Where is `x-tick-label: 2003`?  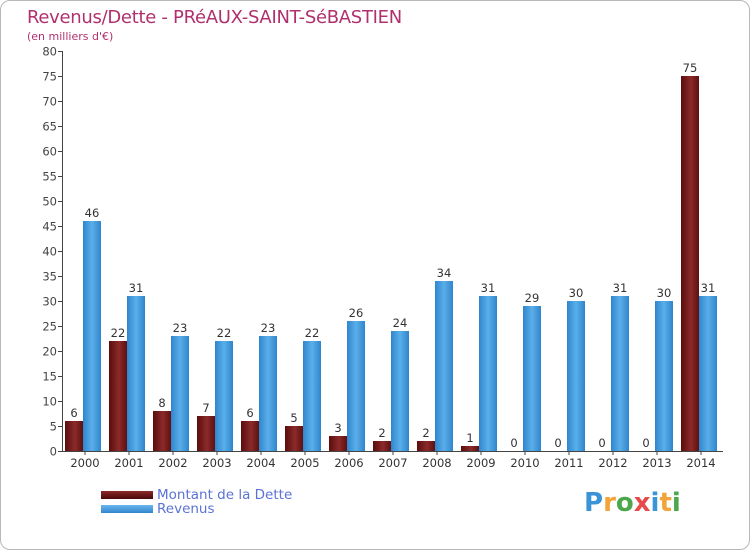
x-tick-label: 2003 is located at coordinates (216, 463).